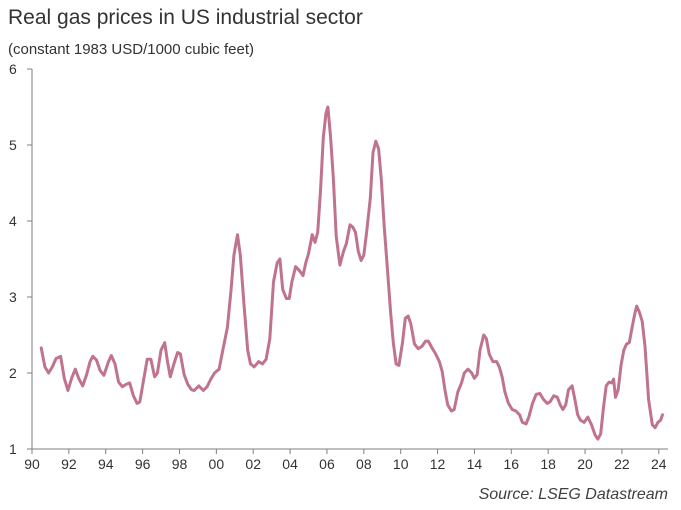  What do you see at coordinates (13, 297) in the screenshot?
I see `y-tick-label: 3` at bounding box center [13, 297].